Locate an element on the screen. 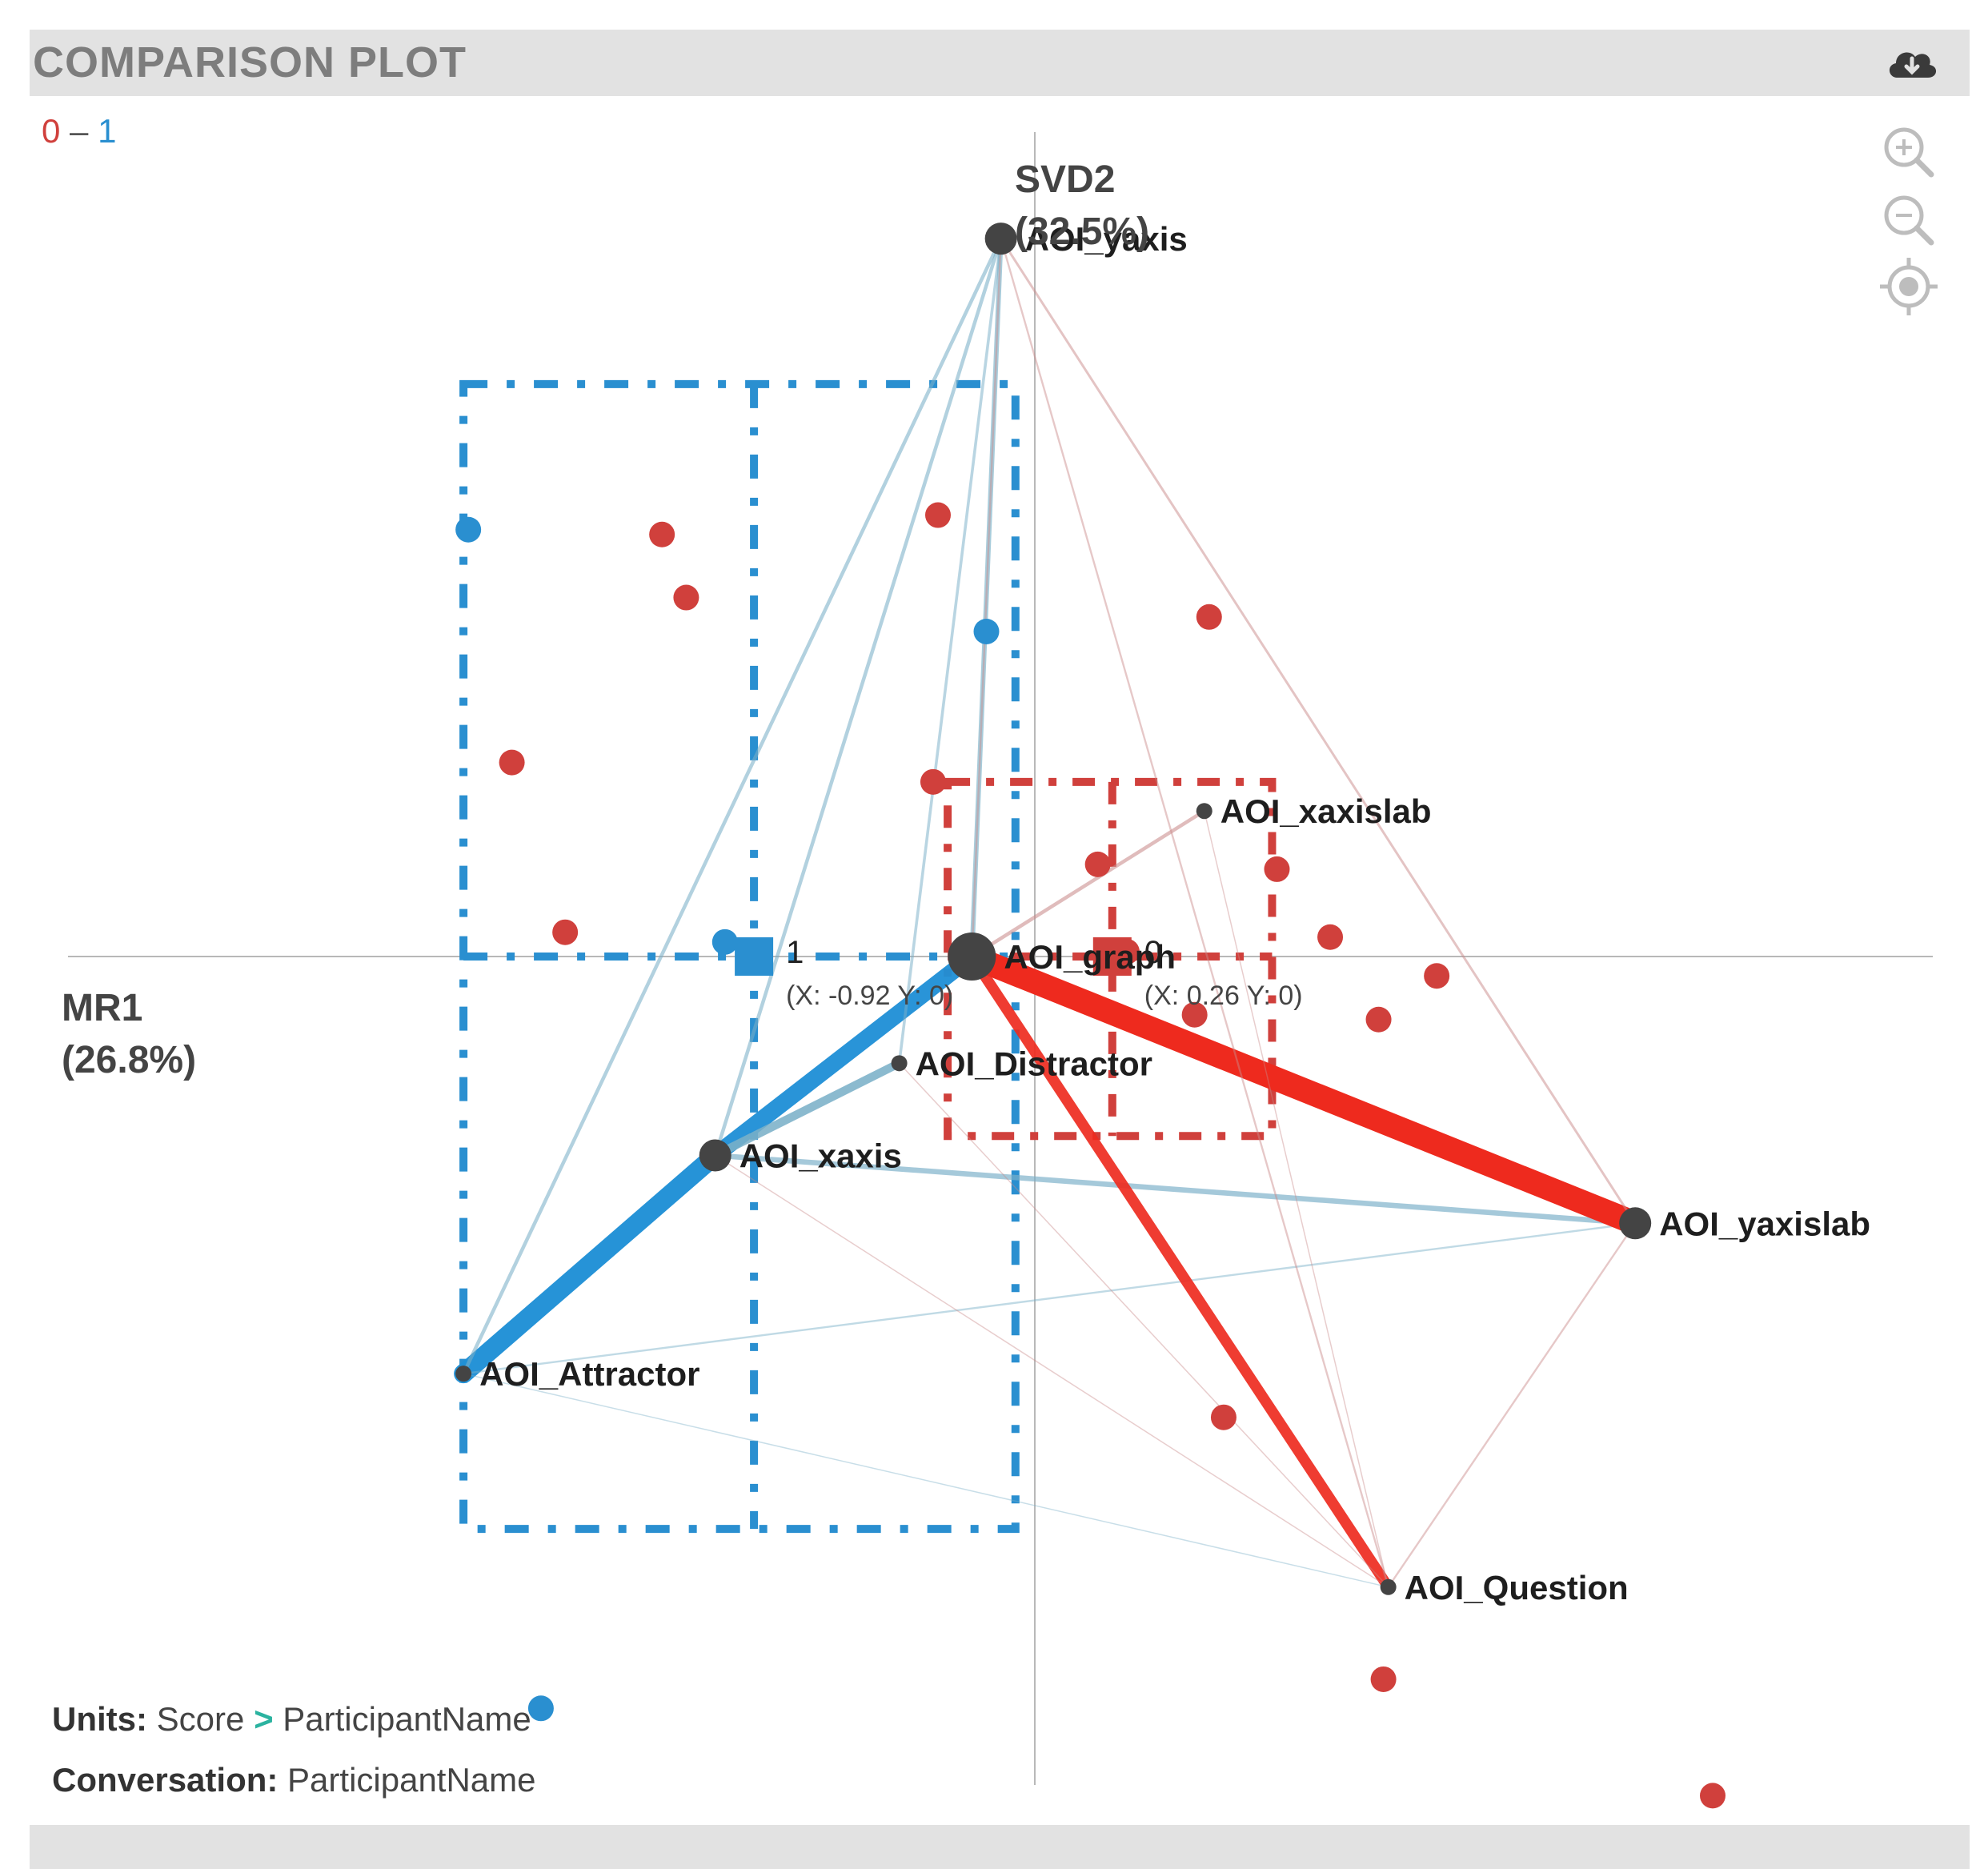  y-axis-percent: (32.5%) is located at coordinates (1082, 232).